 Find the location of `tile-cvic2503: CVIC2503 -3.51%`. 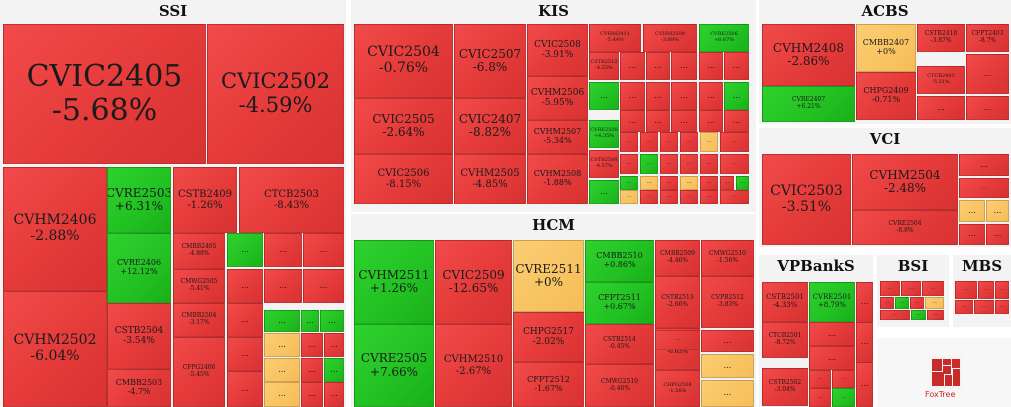

tile-cvic2503: CVIC2503 -3.51% is located at coordinates (806, 199).